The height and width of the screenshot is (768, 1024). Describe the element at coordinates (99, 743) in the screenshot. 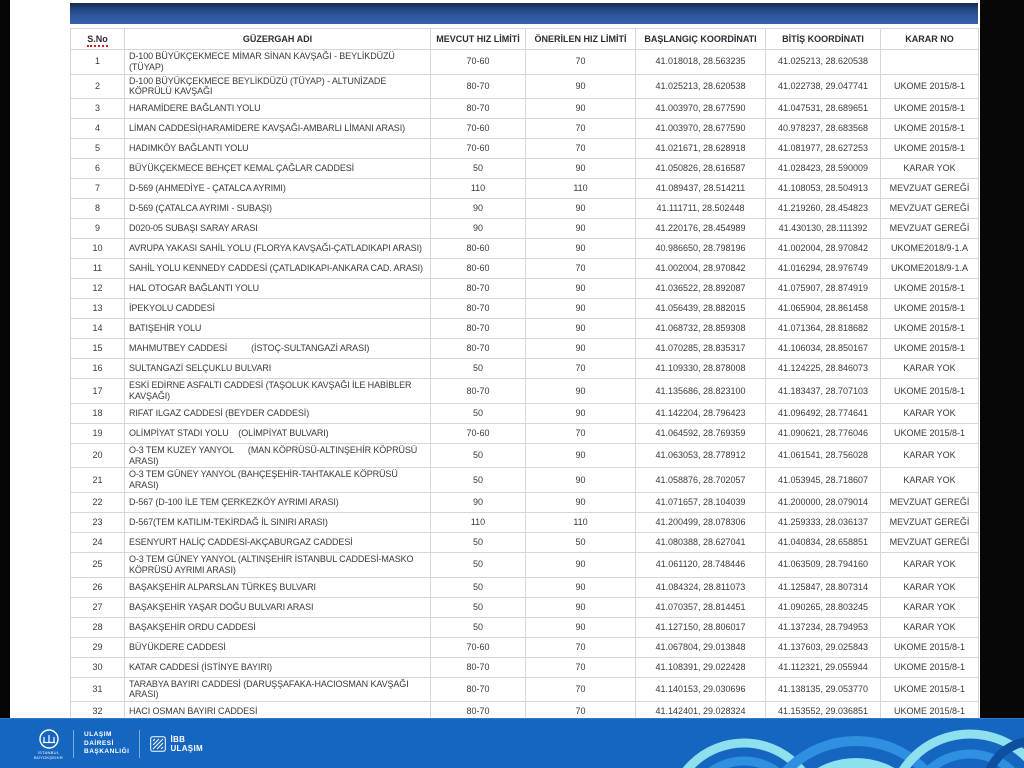

I see `department-line2: DAİRESİ` at that location.